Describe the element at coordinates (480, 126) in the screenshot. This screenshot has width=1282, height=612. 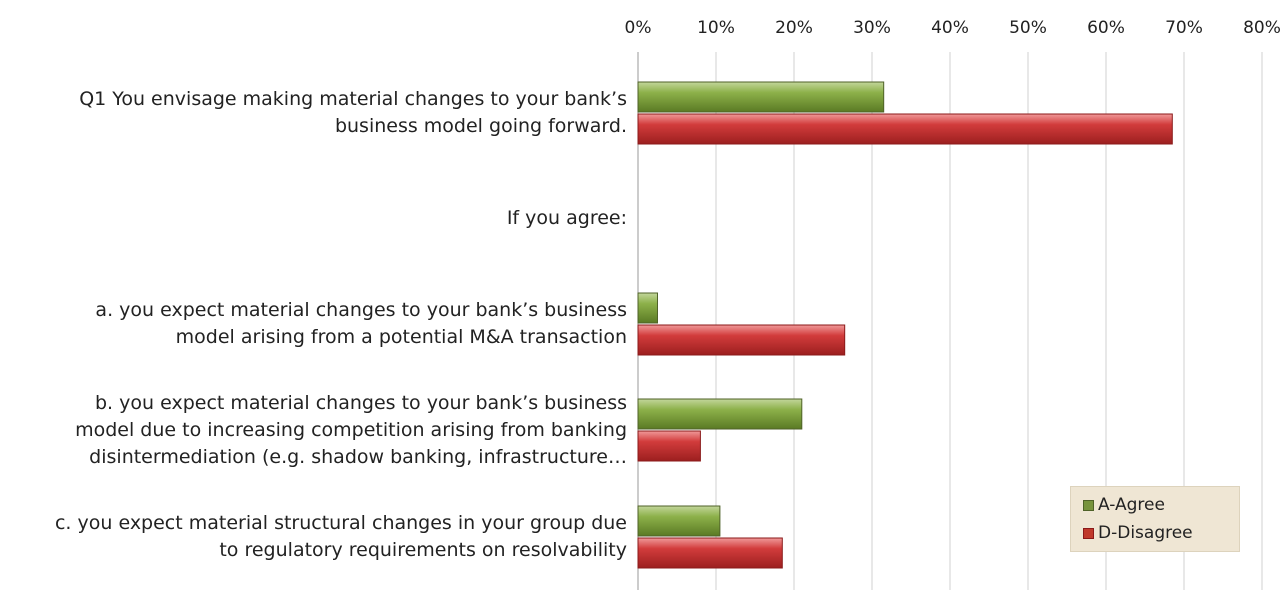
I see `category-label-line: business model going forward.` at that location.